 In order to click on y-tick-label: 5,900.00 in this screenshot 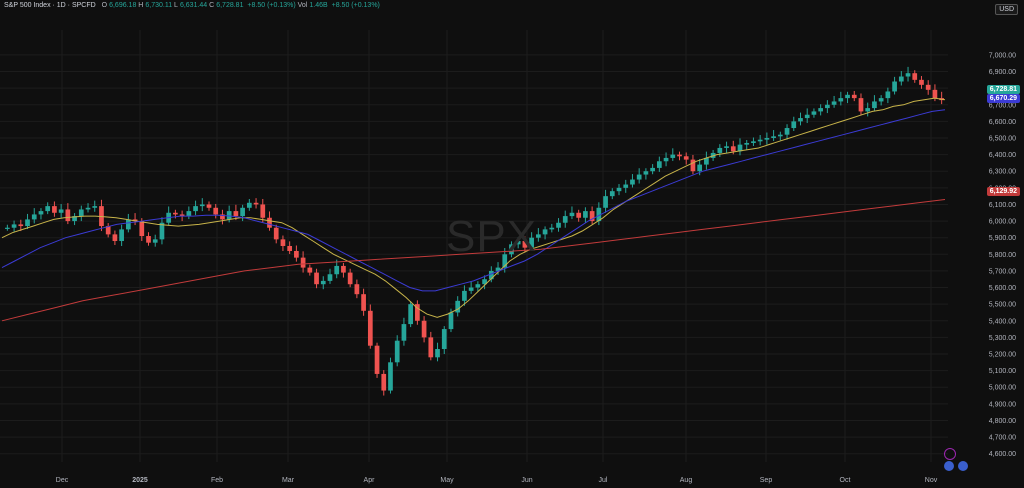, I will do `click(1002, 238)`.